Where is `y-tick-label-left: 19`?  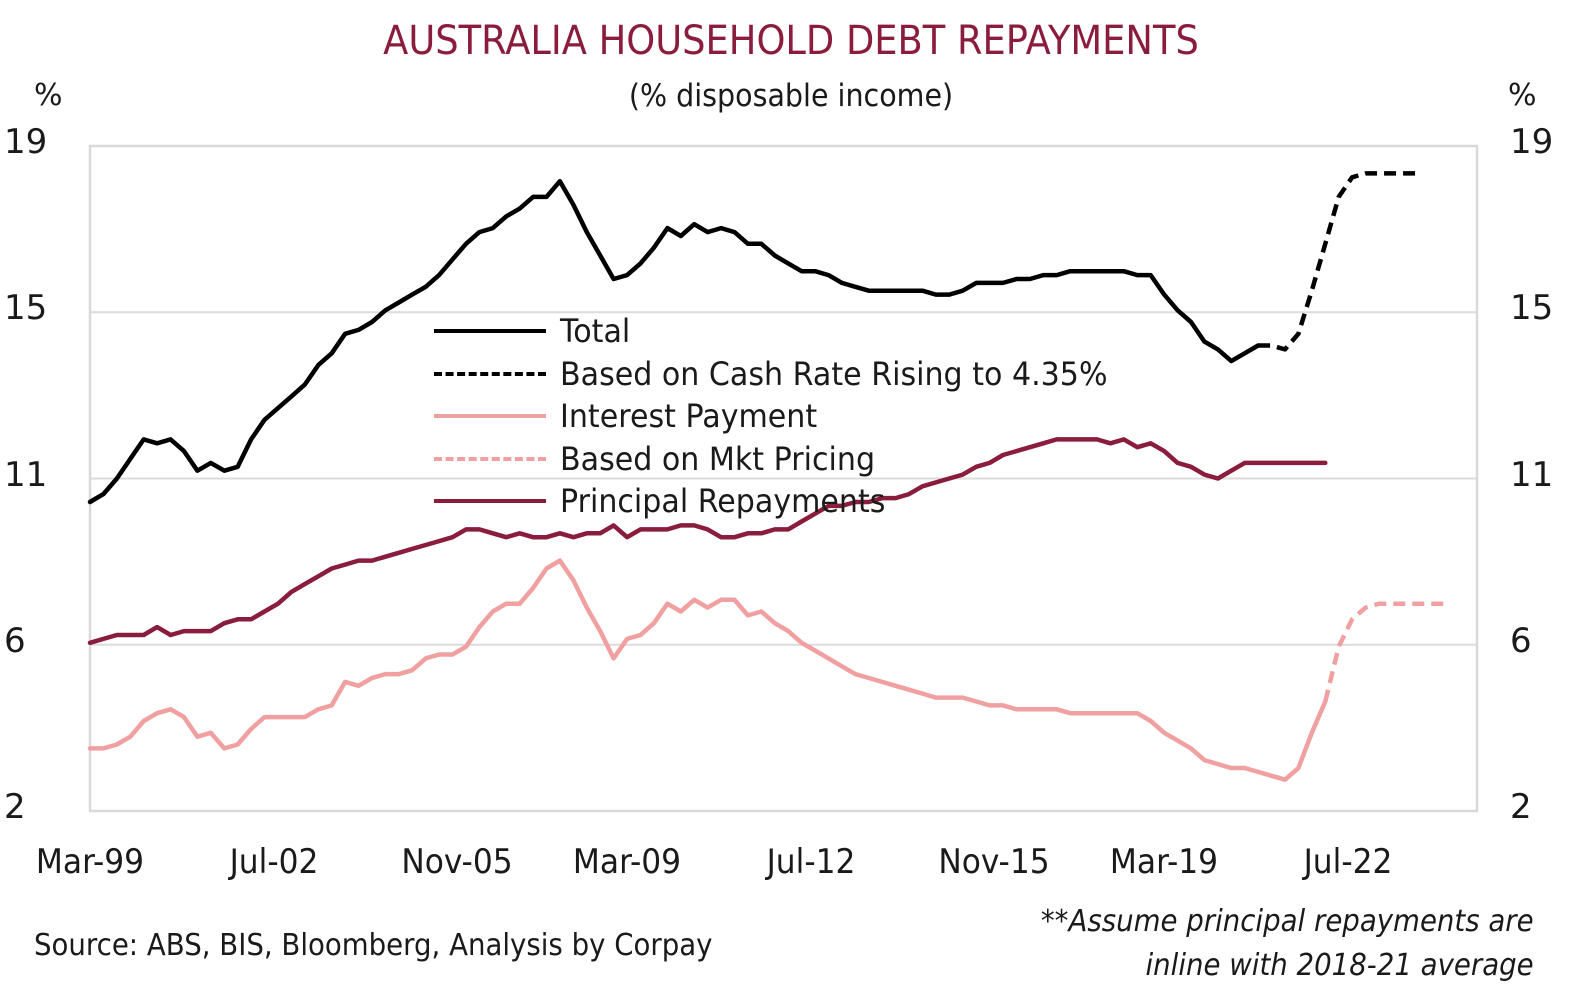
y-tick-label-left: 19 is located at coordinates (26, 142).